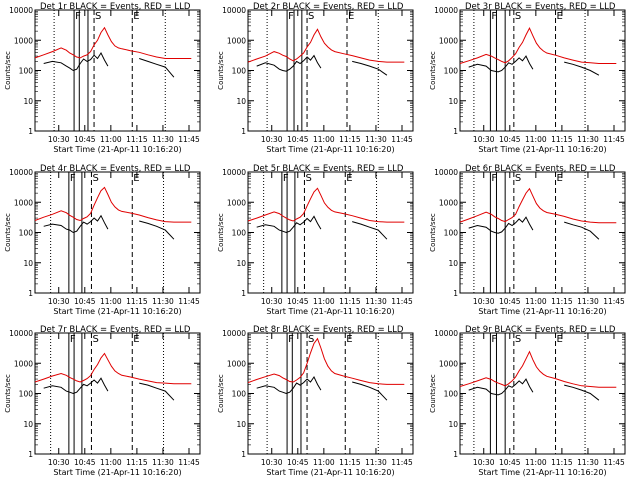 This screenshot has height=480, width=640. Describe the element at coordinates (328, 169) in the screenshot. I see `panel-title: Det 5r BLACK = Events, RED = LLD` at that location.